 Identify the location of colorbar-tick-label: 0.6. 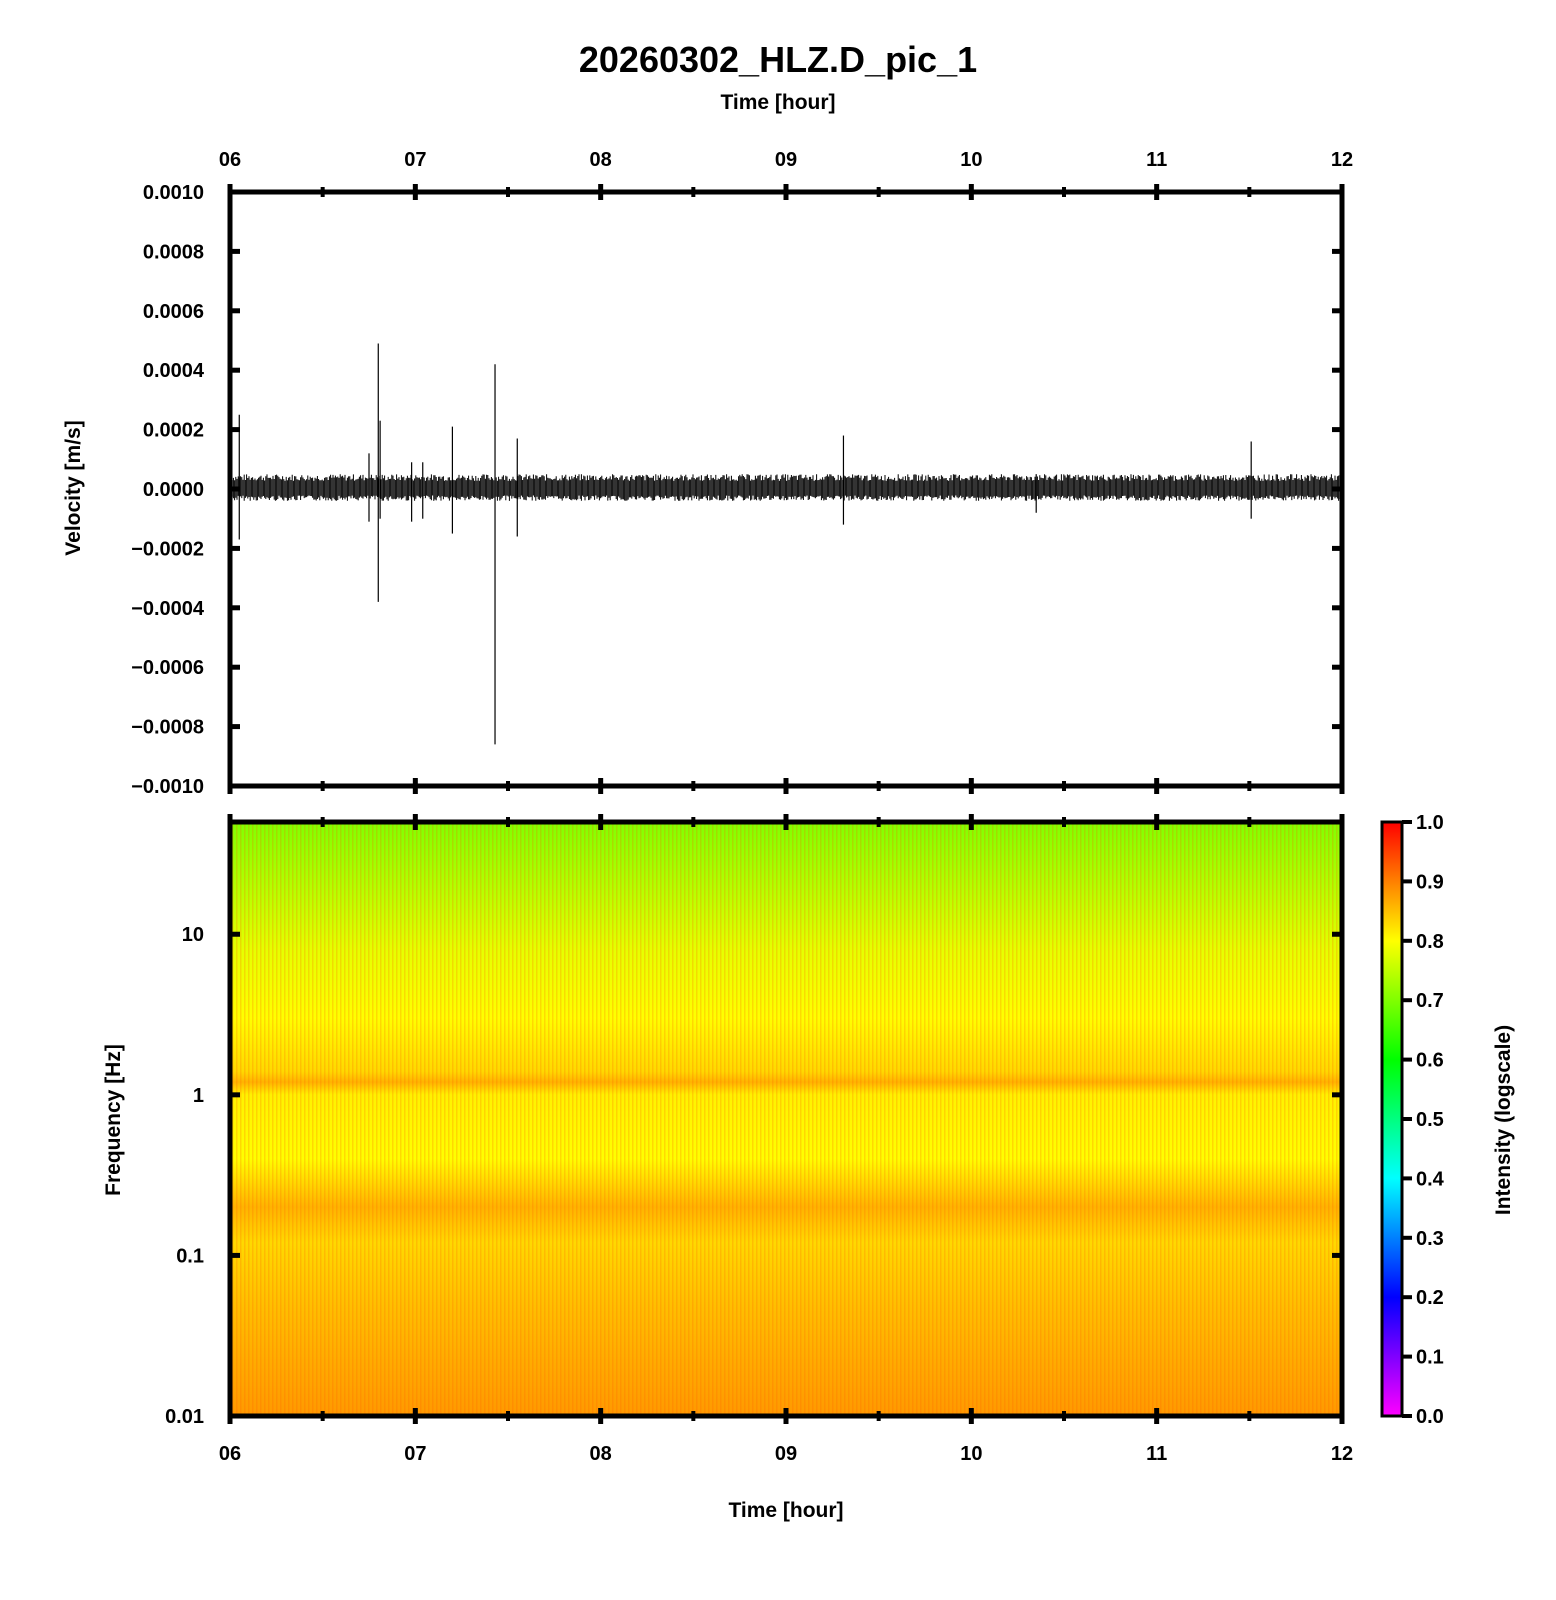
(1430, 1061).